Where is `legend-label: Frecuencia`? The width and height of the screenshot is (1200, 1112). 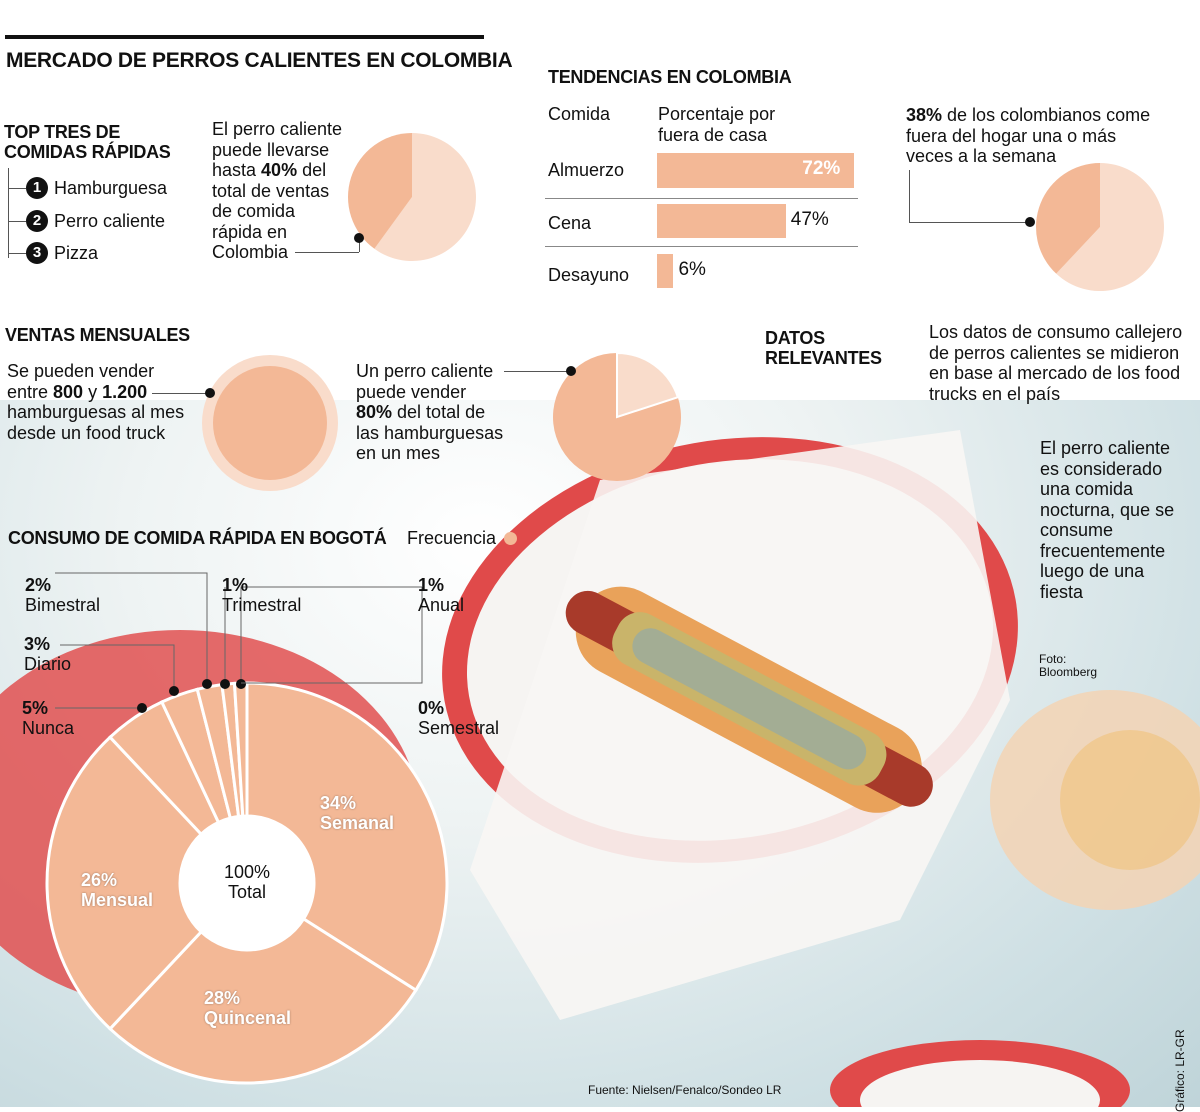 legend-label: Frecuencia is located at coordinates (452, 538).